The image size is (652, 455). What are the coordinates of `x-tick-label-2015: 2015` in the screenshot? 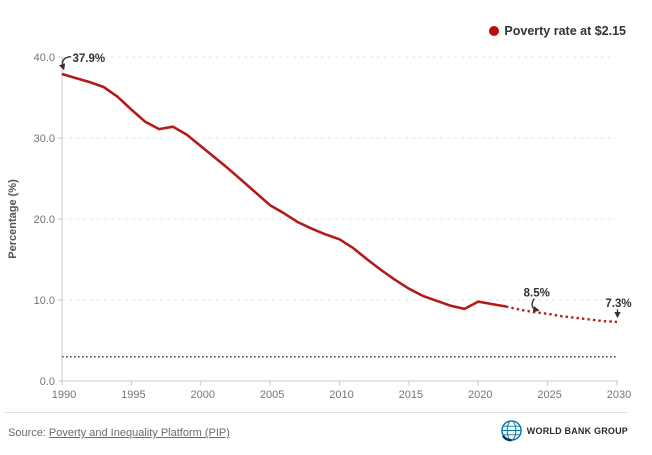 It's located at (411, 395).